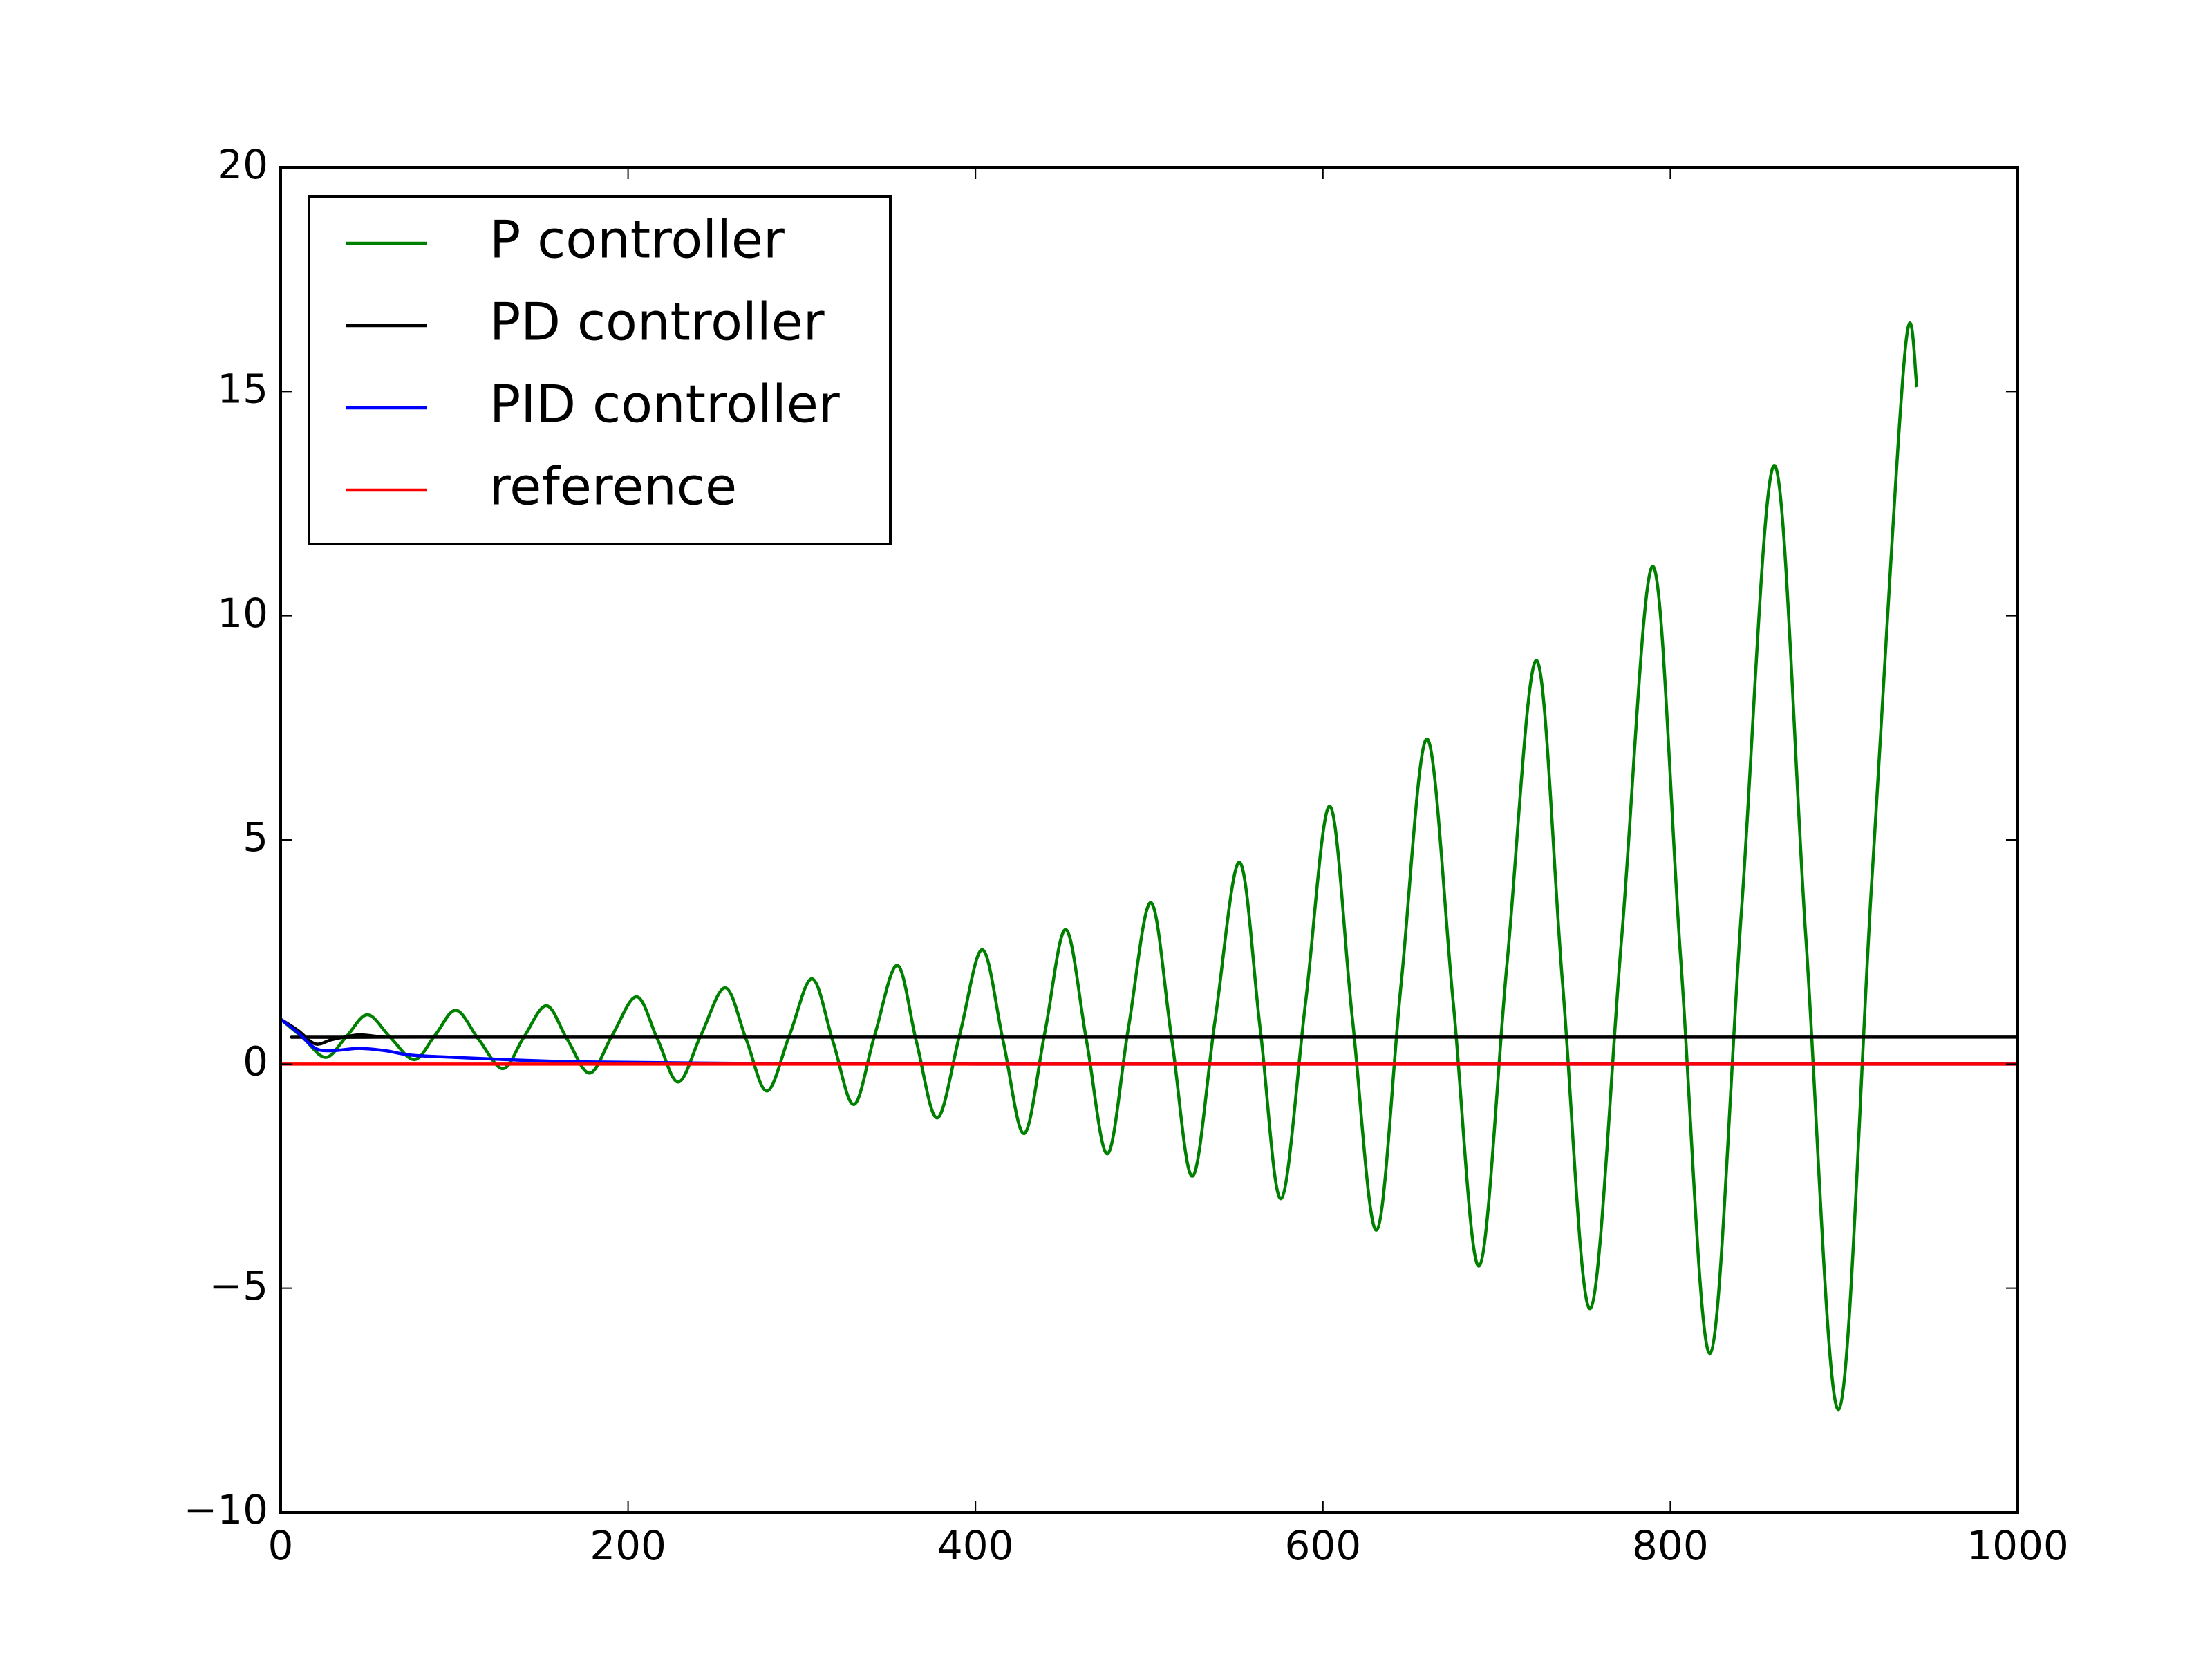  What do you see at coordinates (600, 370) in the screenshot?
I see `legend-box` at bounding box center [600, 370].